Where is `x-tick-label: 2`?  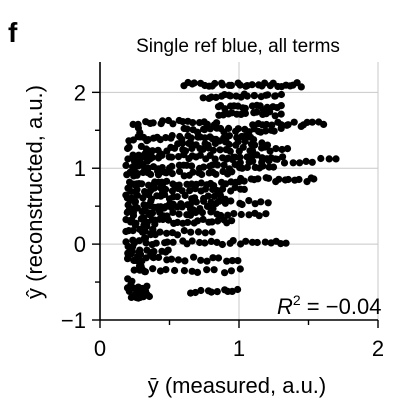
x-tick-label: 2 is located at coordinates (378, 348).